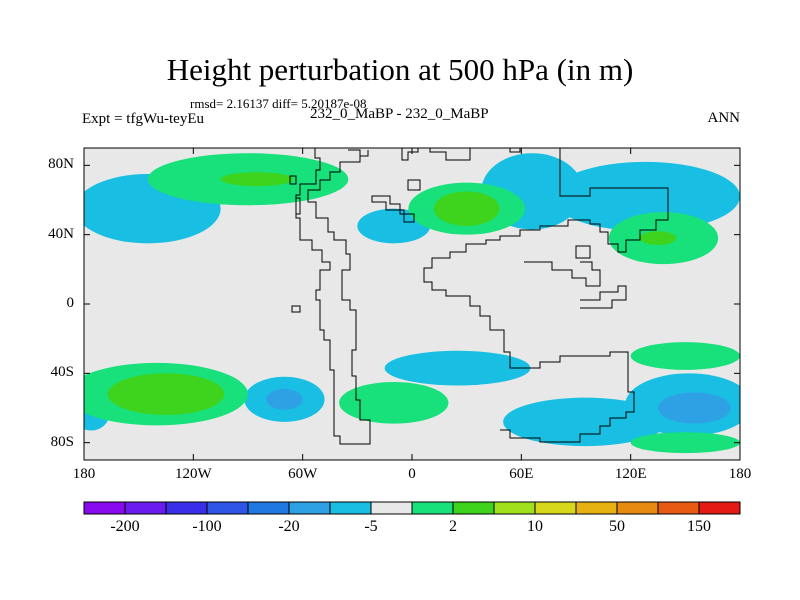  I want to click on colorbar, so click(412, 508).